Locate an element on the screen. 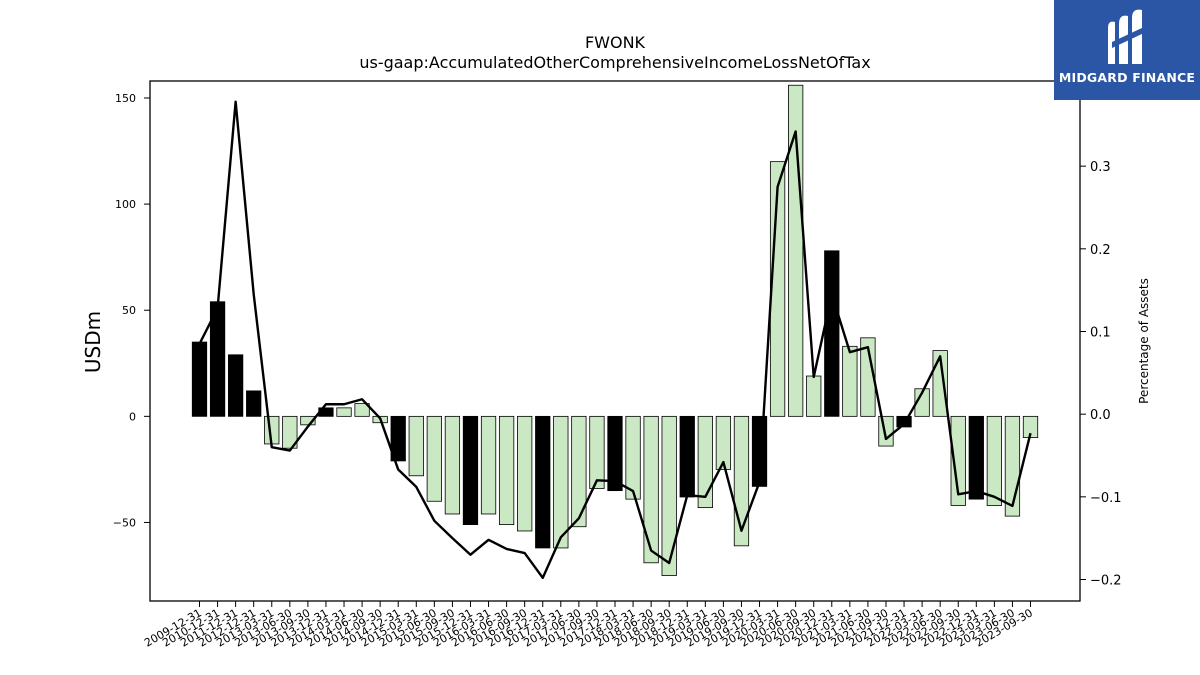 This screenshot has width=1200, height=675. y-tick-label: −50 is located at coordinates (124, 522).